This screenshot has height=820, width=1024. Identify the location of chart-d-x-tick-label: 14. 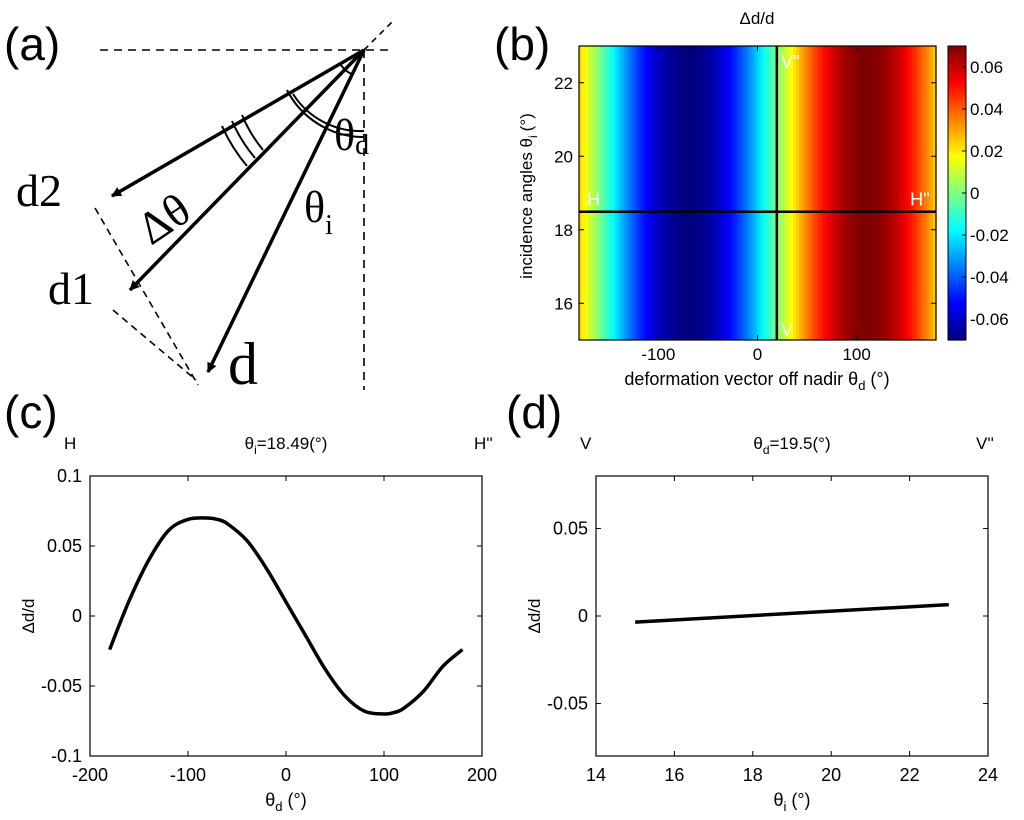
(596, 775).